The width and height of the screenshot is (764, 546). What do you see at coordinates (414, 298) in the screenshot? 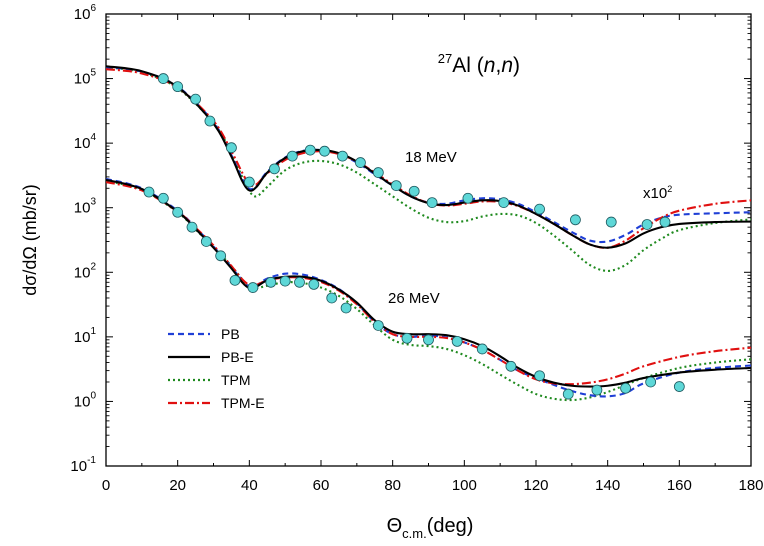
I see `annotation-26mev: 26 MeV` at bounding box center [414, 298].